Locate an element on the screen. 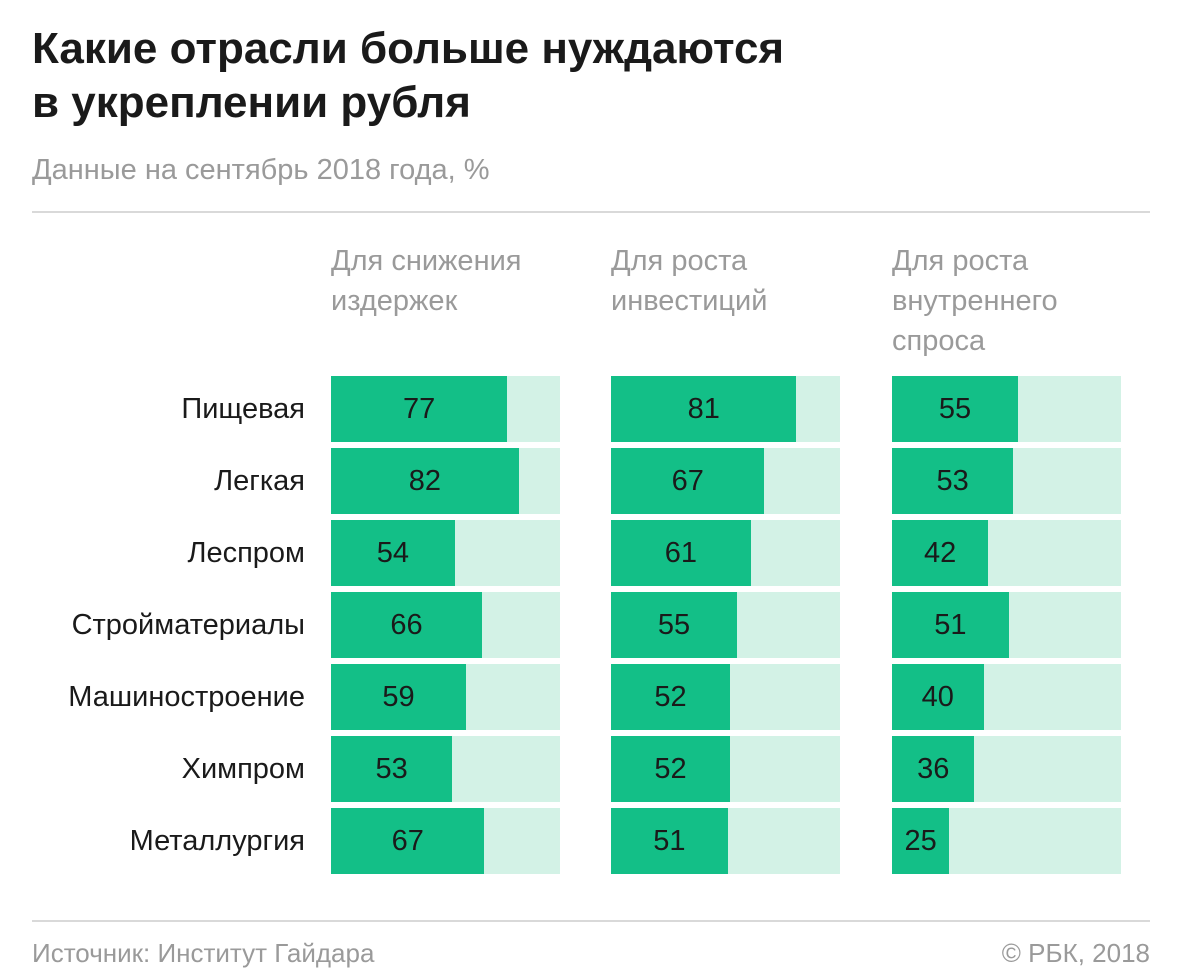 The image size is (1180, 980). column-header-2-line-1: Для роста is located at coordinates (679, 261).